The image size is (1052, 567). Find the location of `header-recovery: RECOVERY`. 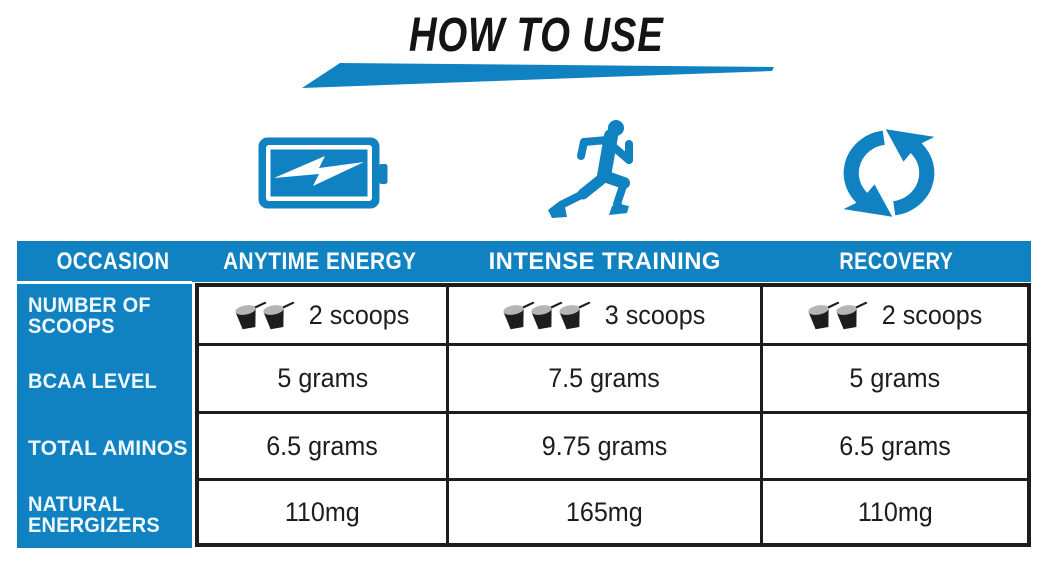

header-recovery: RECOVERY is located at coordinates (896, 261).